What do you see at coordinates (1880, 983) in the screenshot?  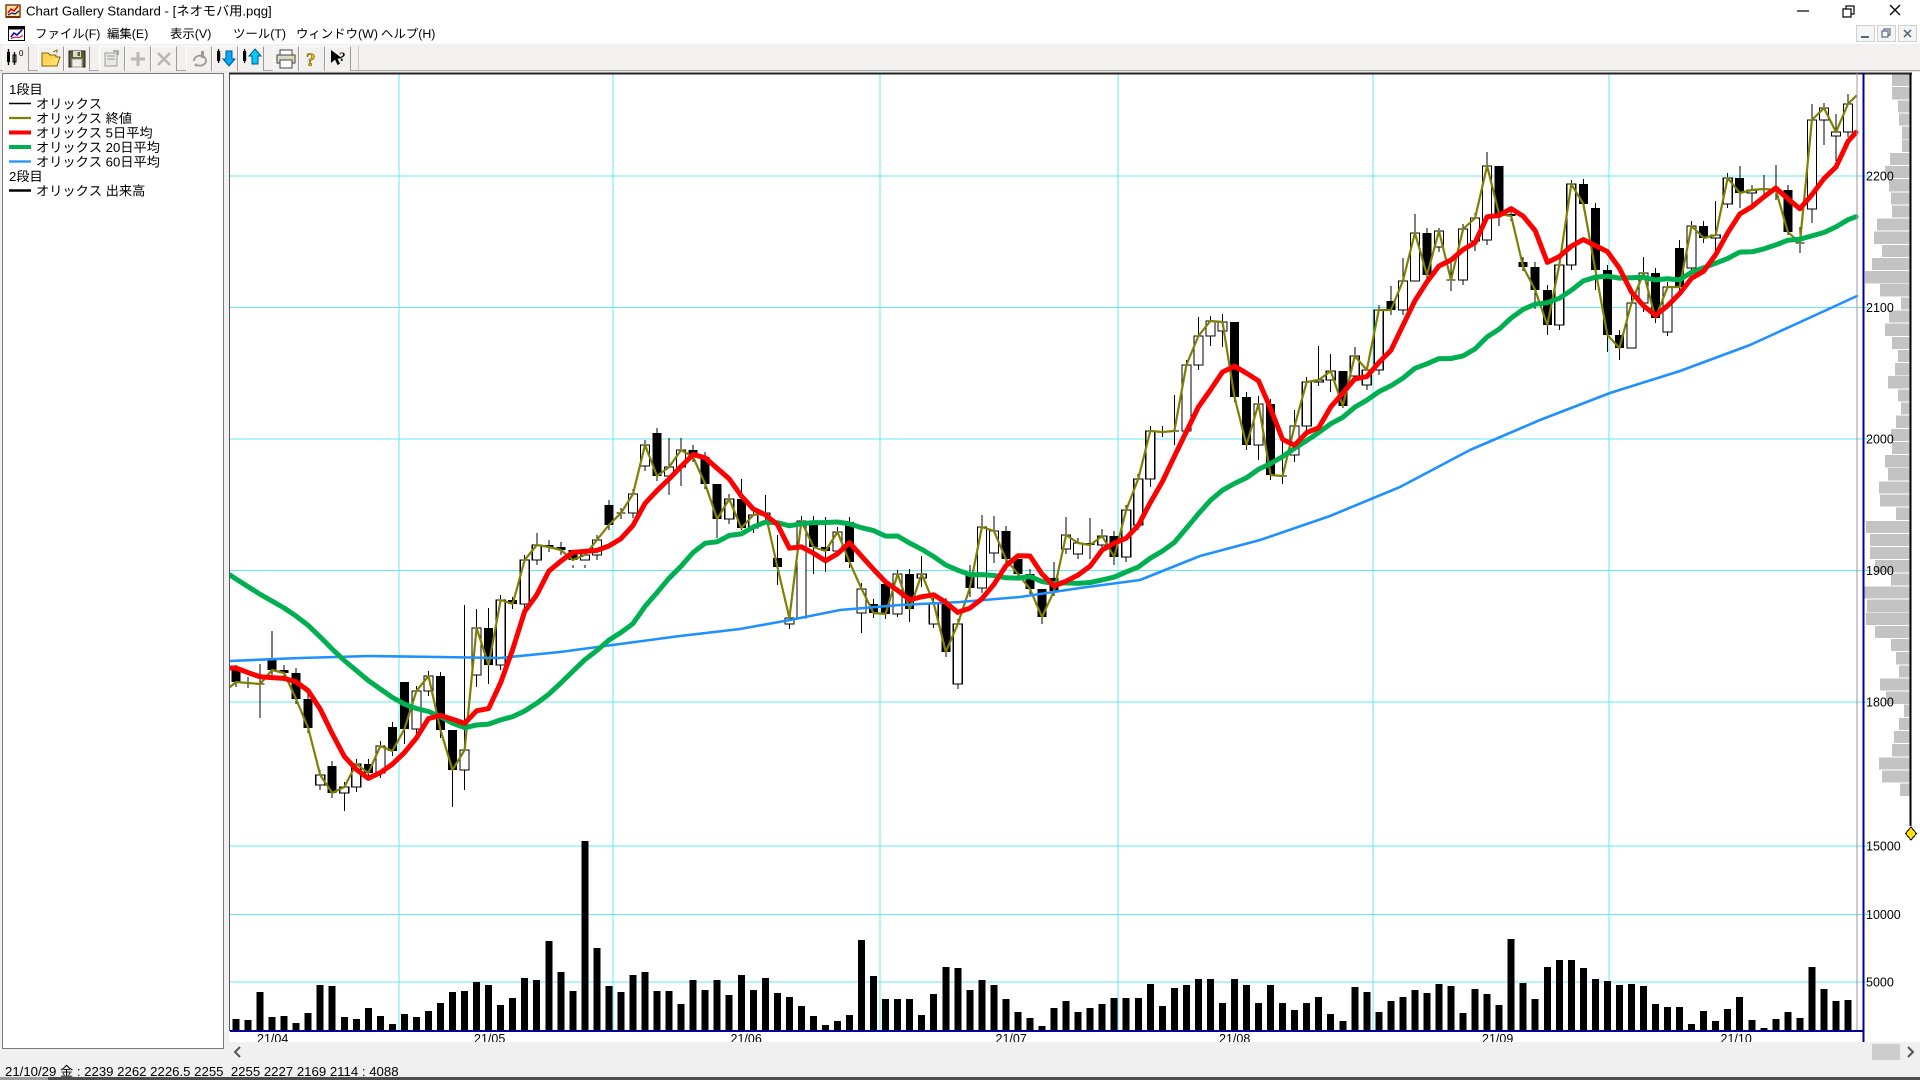 I see `svg-text: 5000` at bounding box center [1880, 983].